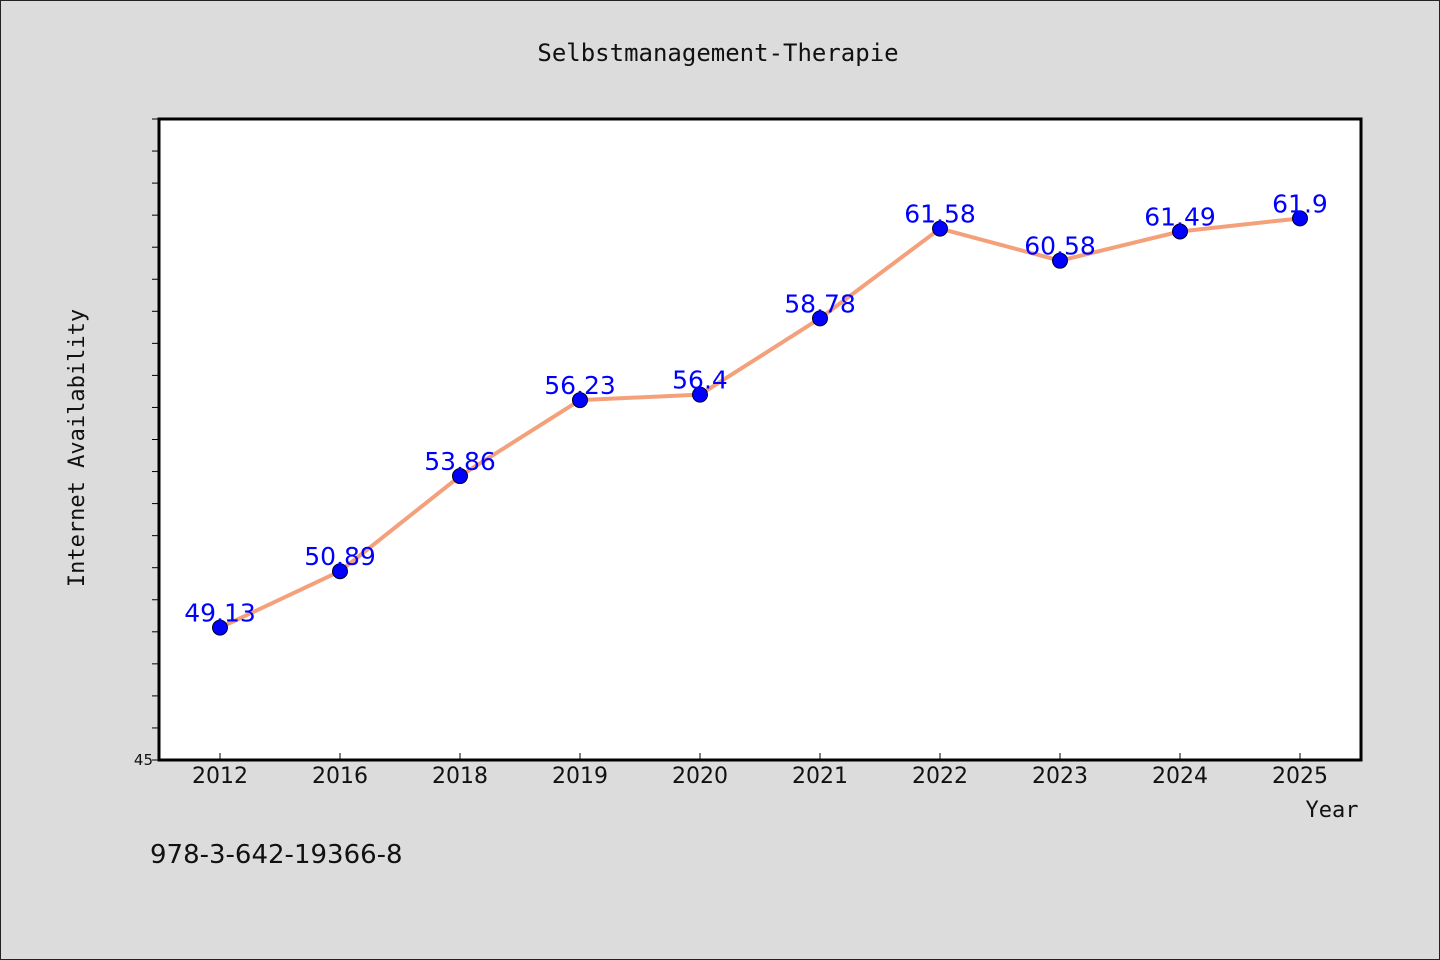 This screenshot has width=1440, height=960. I want to click on data-label: 53.86, so click(460, 461).